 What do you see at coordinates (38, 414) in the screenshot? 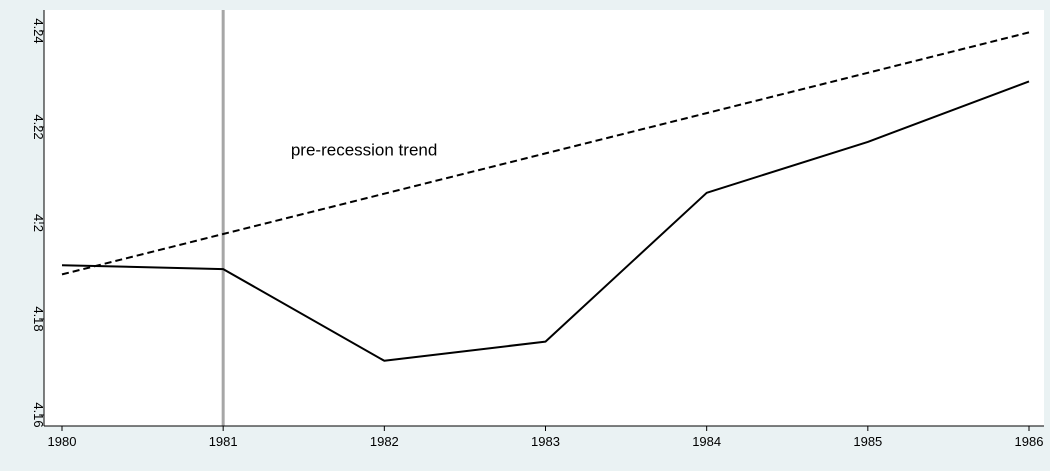
I see `y-tick-label: 4.16` at bounding box center [38, 414].